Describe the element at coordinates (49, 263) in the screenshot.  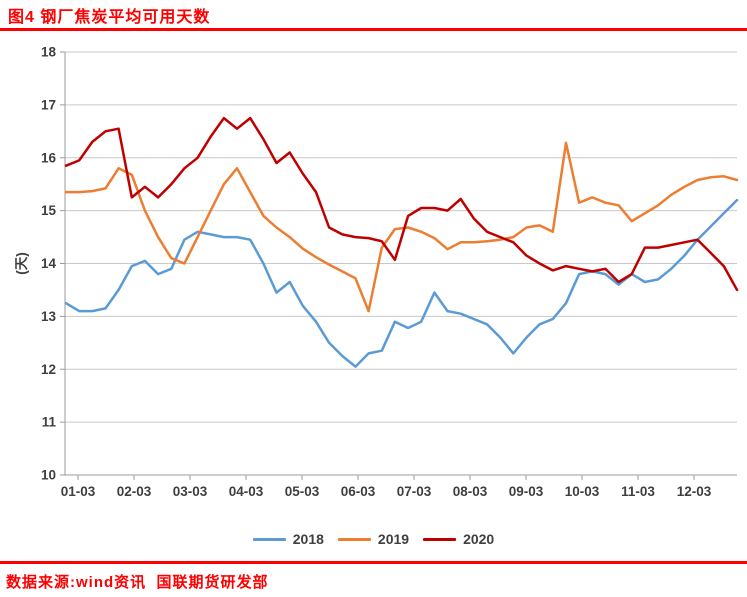
I see `y-axis-tick-label: 14` at that location.